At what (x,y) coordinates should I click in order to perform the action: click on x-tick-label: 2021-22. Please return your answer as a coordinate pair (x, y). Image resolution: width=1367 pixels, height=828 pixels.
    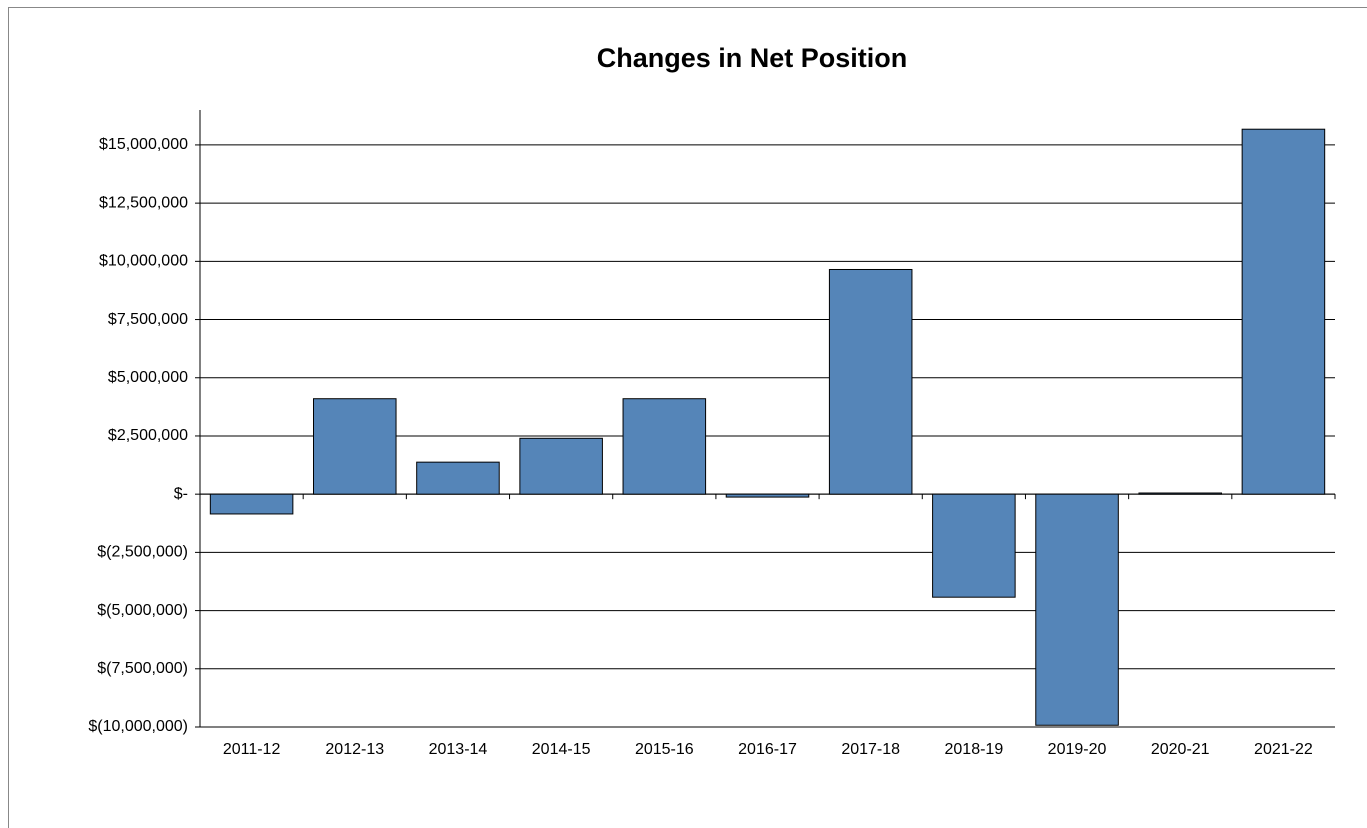
    Looking at the image, I should click on (1283, 749).